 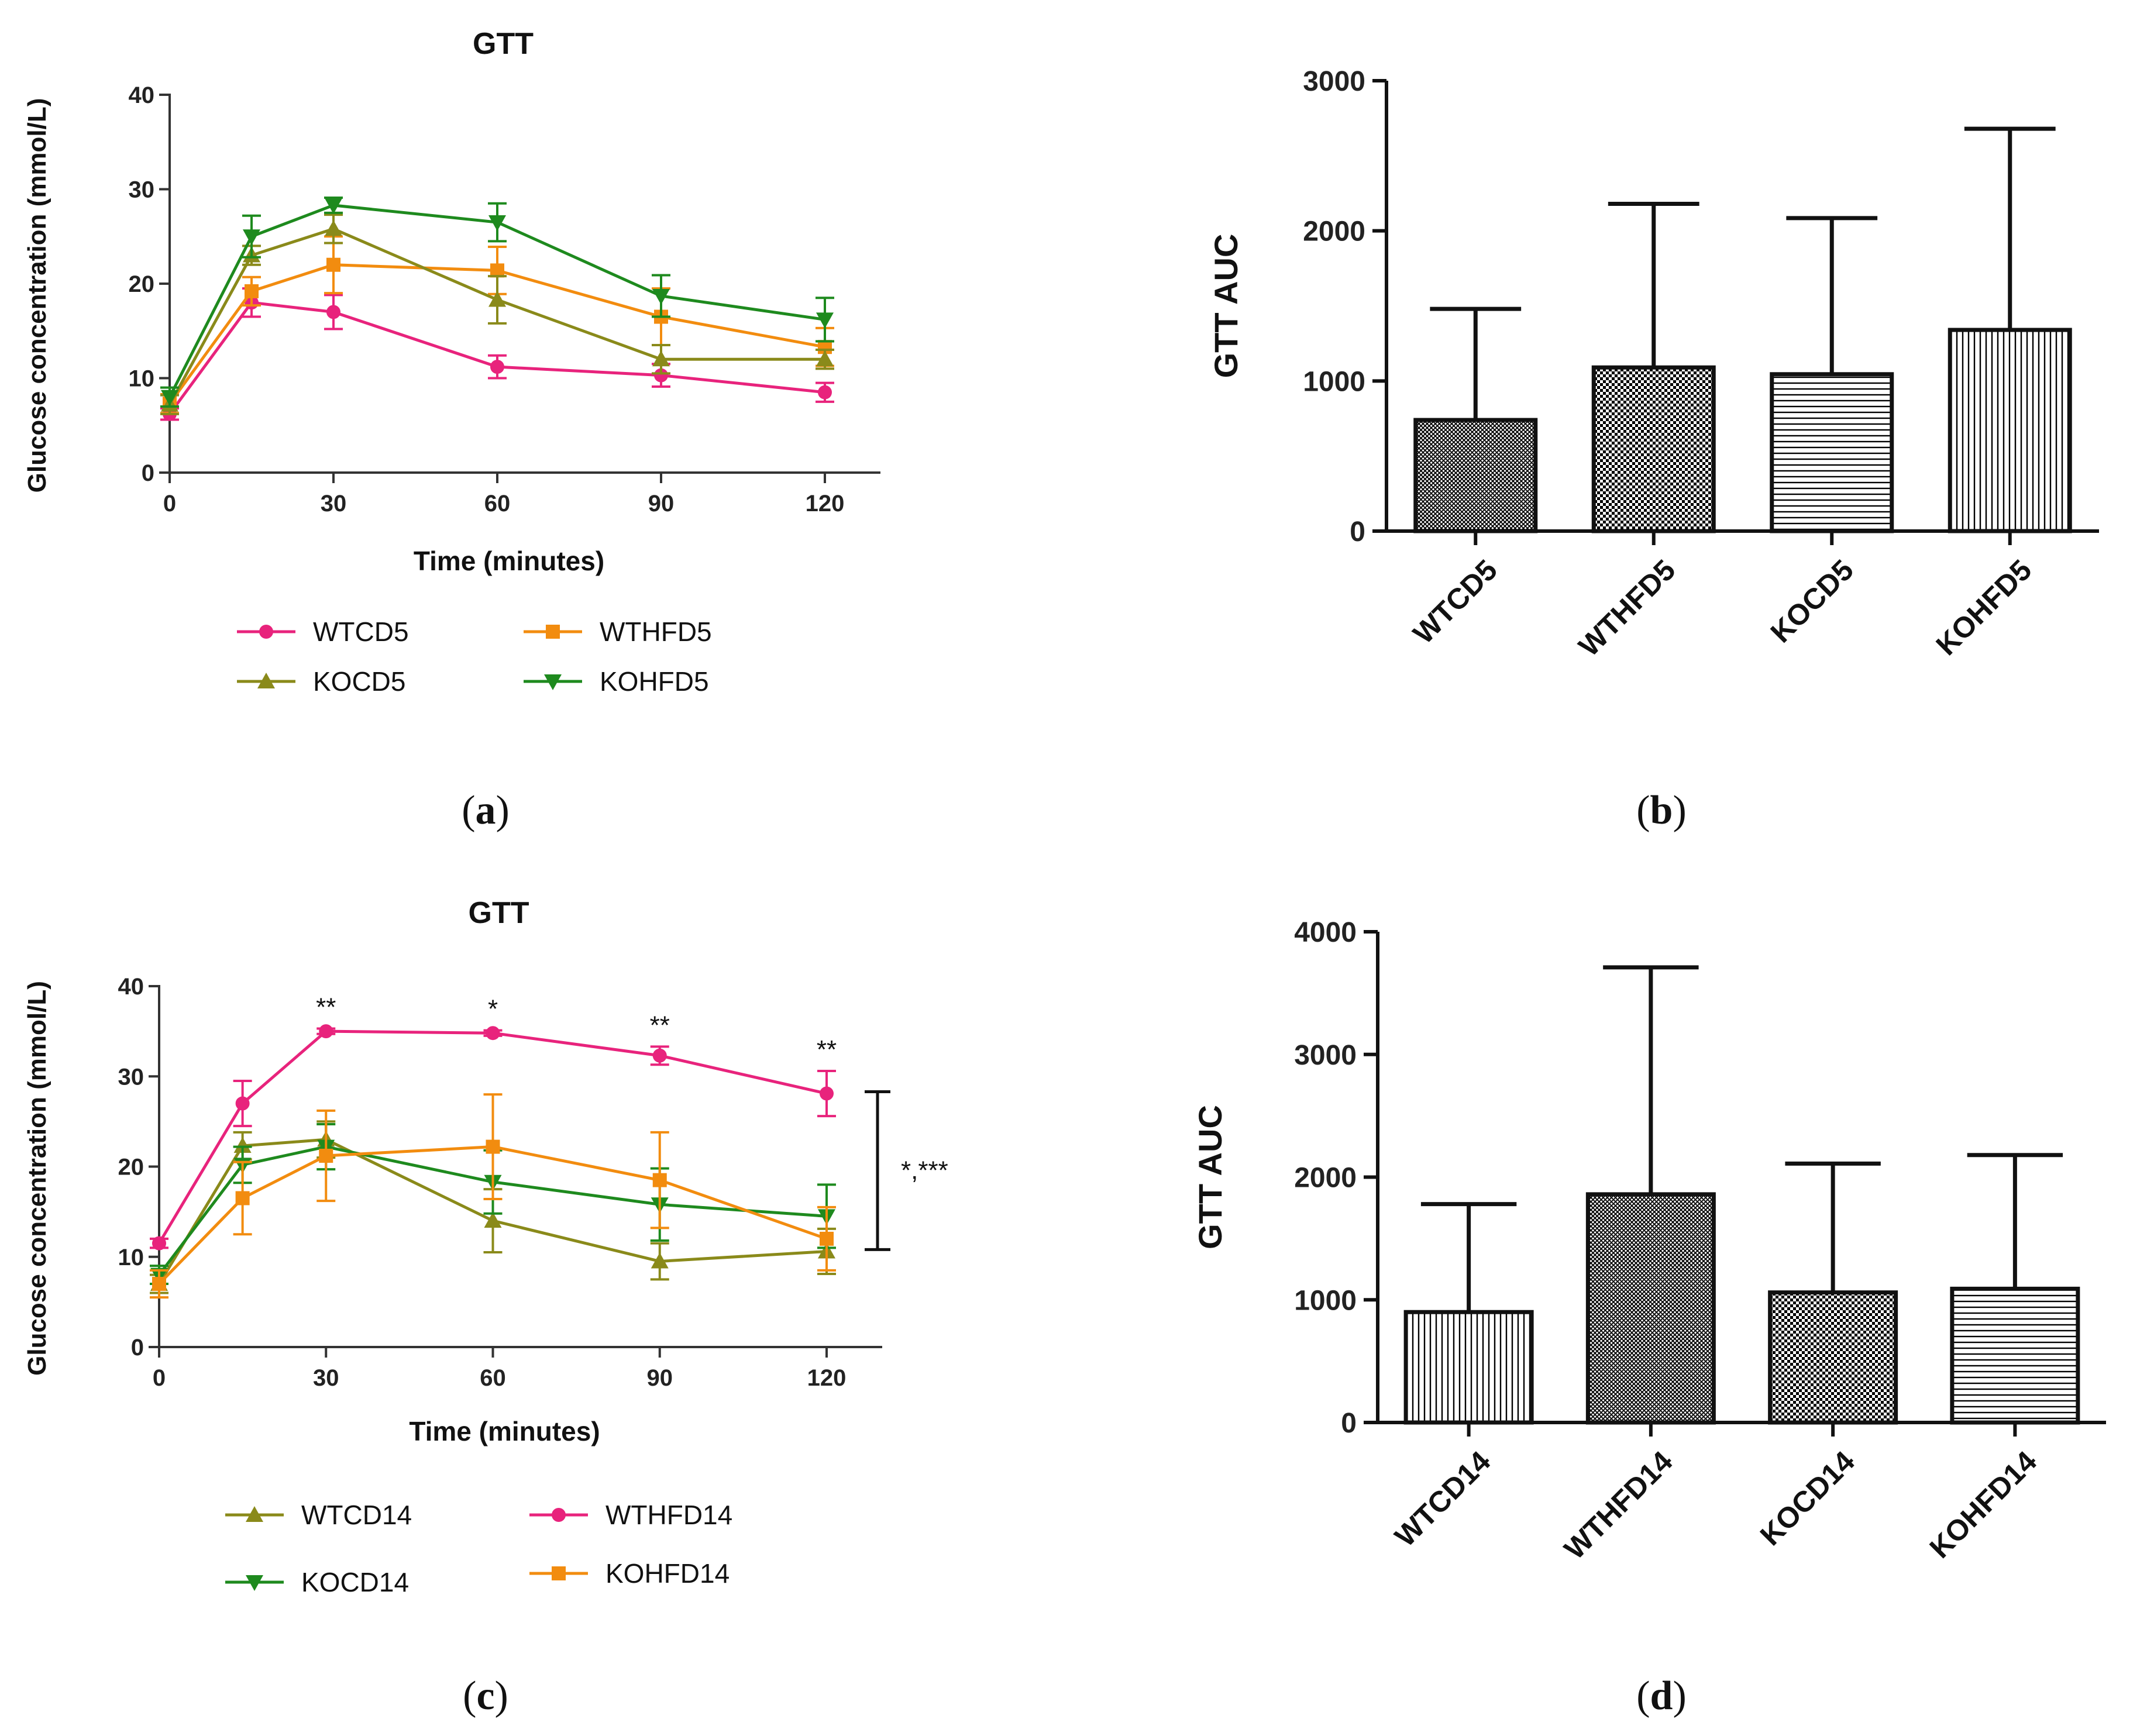 What do you see at coordinates (37, 295) in the screenshot?
I see `y-axis-label: Glucose concentration (mmol/L)` at bounding box center [37, 295].